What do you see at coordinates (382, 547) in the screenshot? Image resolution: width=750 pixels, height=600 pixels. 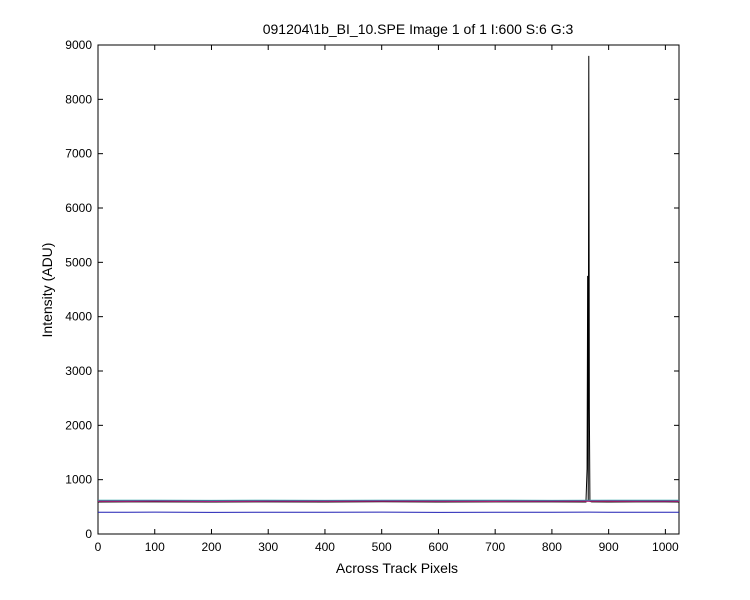 I see `x-tick-label: 500` at bounding box center [382, 547].